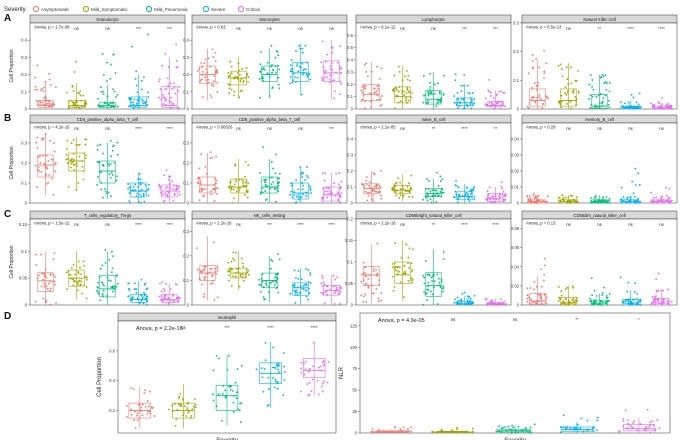  Describe the element at coordinates (24, 91) in the screenshot. I see `y-tick-label: 0.1` at that location.